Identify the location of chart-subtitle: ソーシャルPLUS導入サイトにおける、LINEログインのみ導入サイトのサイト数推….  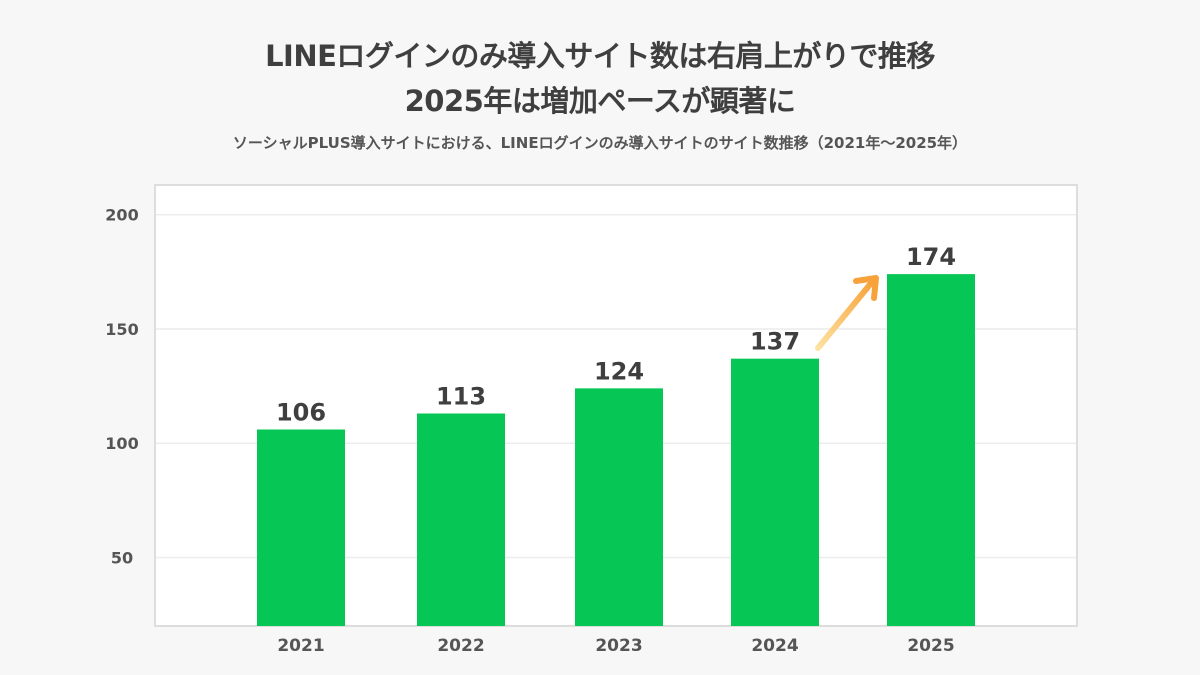
(600, 143).